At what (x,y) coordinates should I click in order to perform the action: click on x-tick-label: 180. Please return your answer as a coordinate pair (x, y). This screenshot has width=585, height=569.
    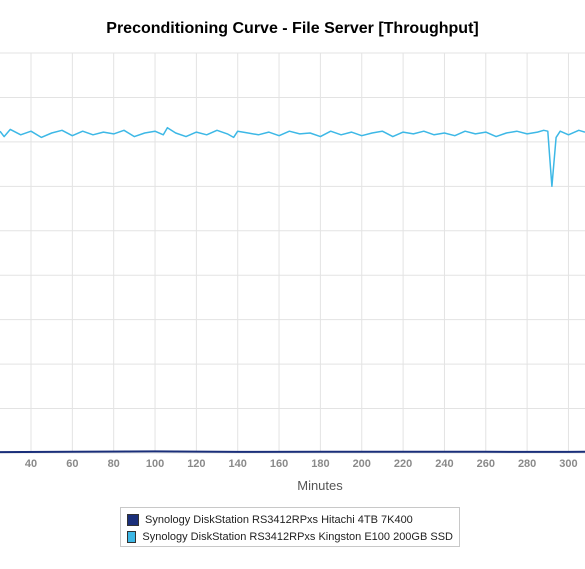
    Looking at the image, I should click on (320, 464).